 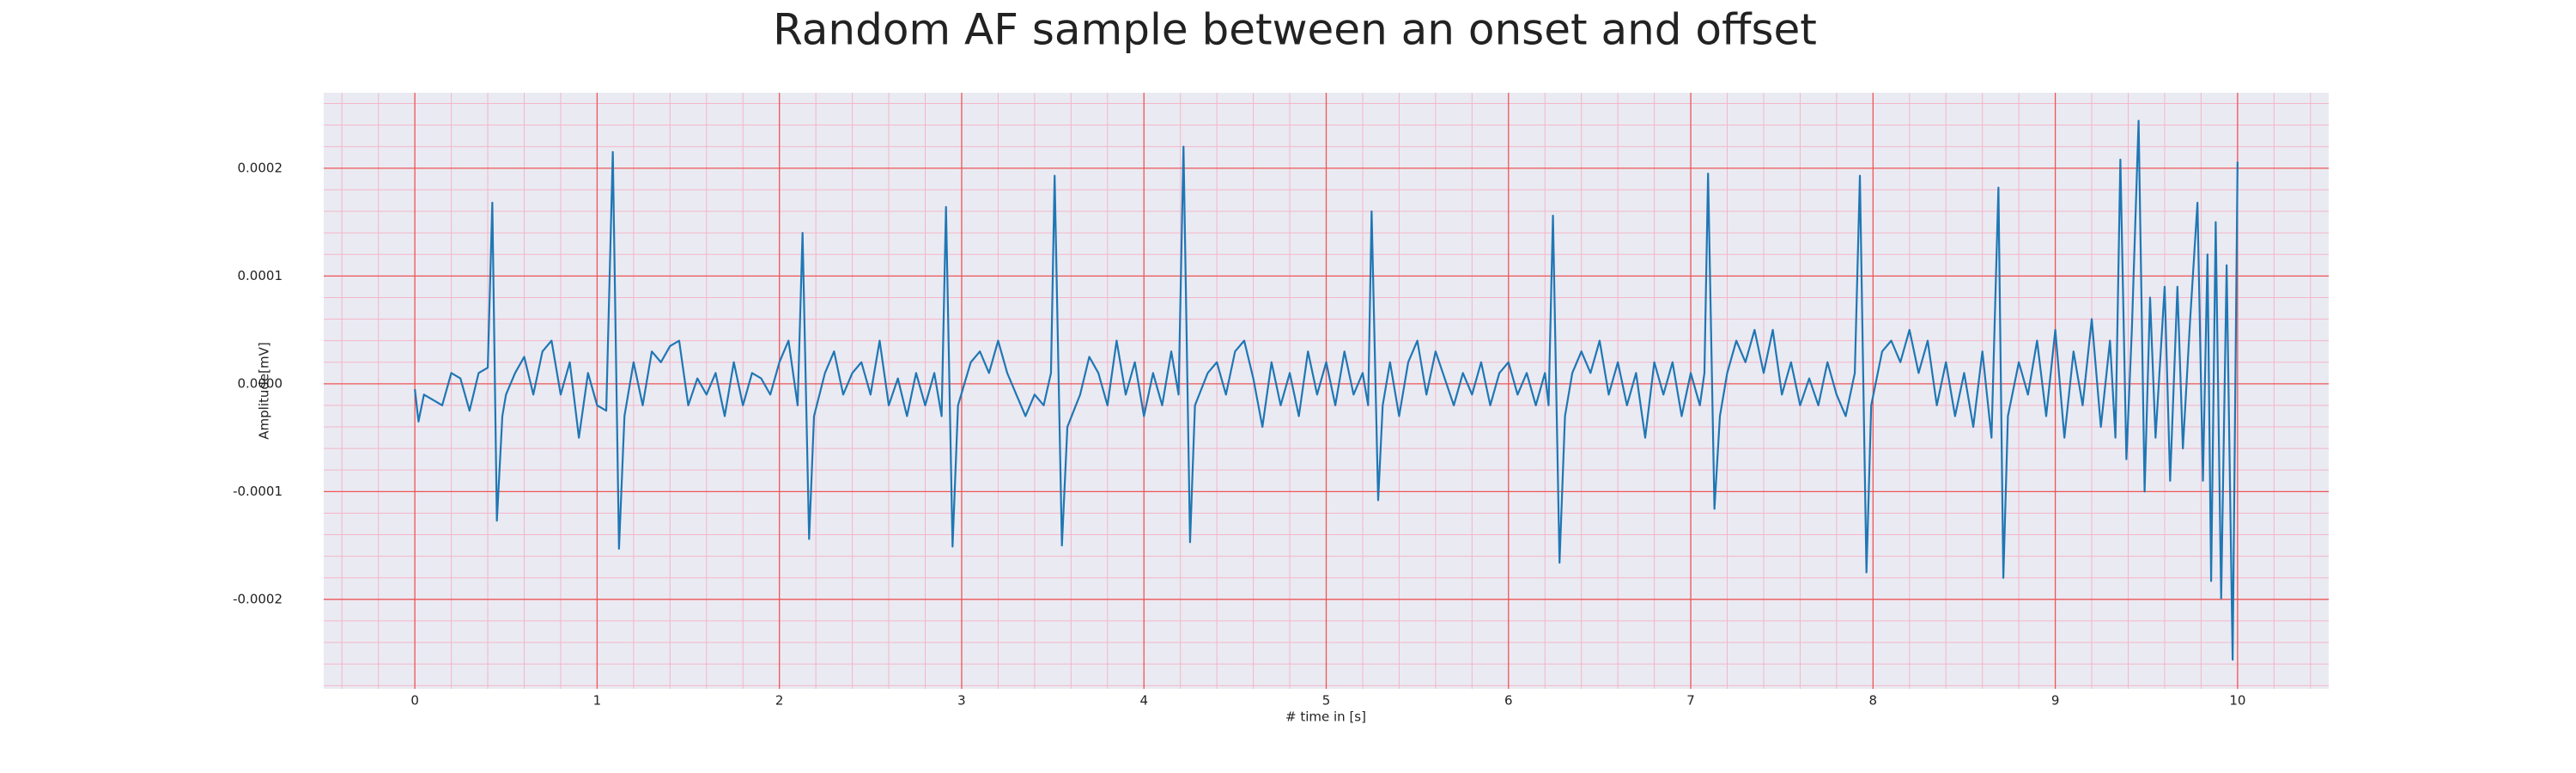 What do you see at coordinates (2055, 701) in the screenshot?
I see `x-tick-label: 9` at bounding box center [2055, 701].